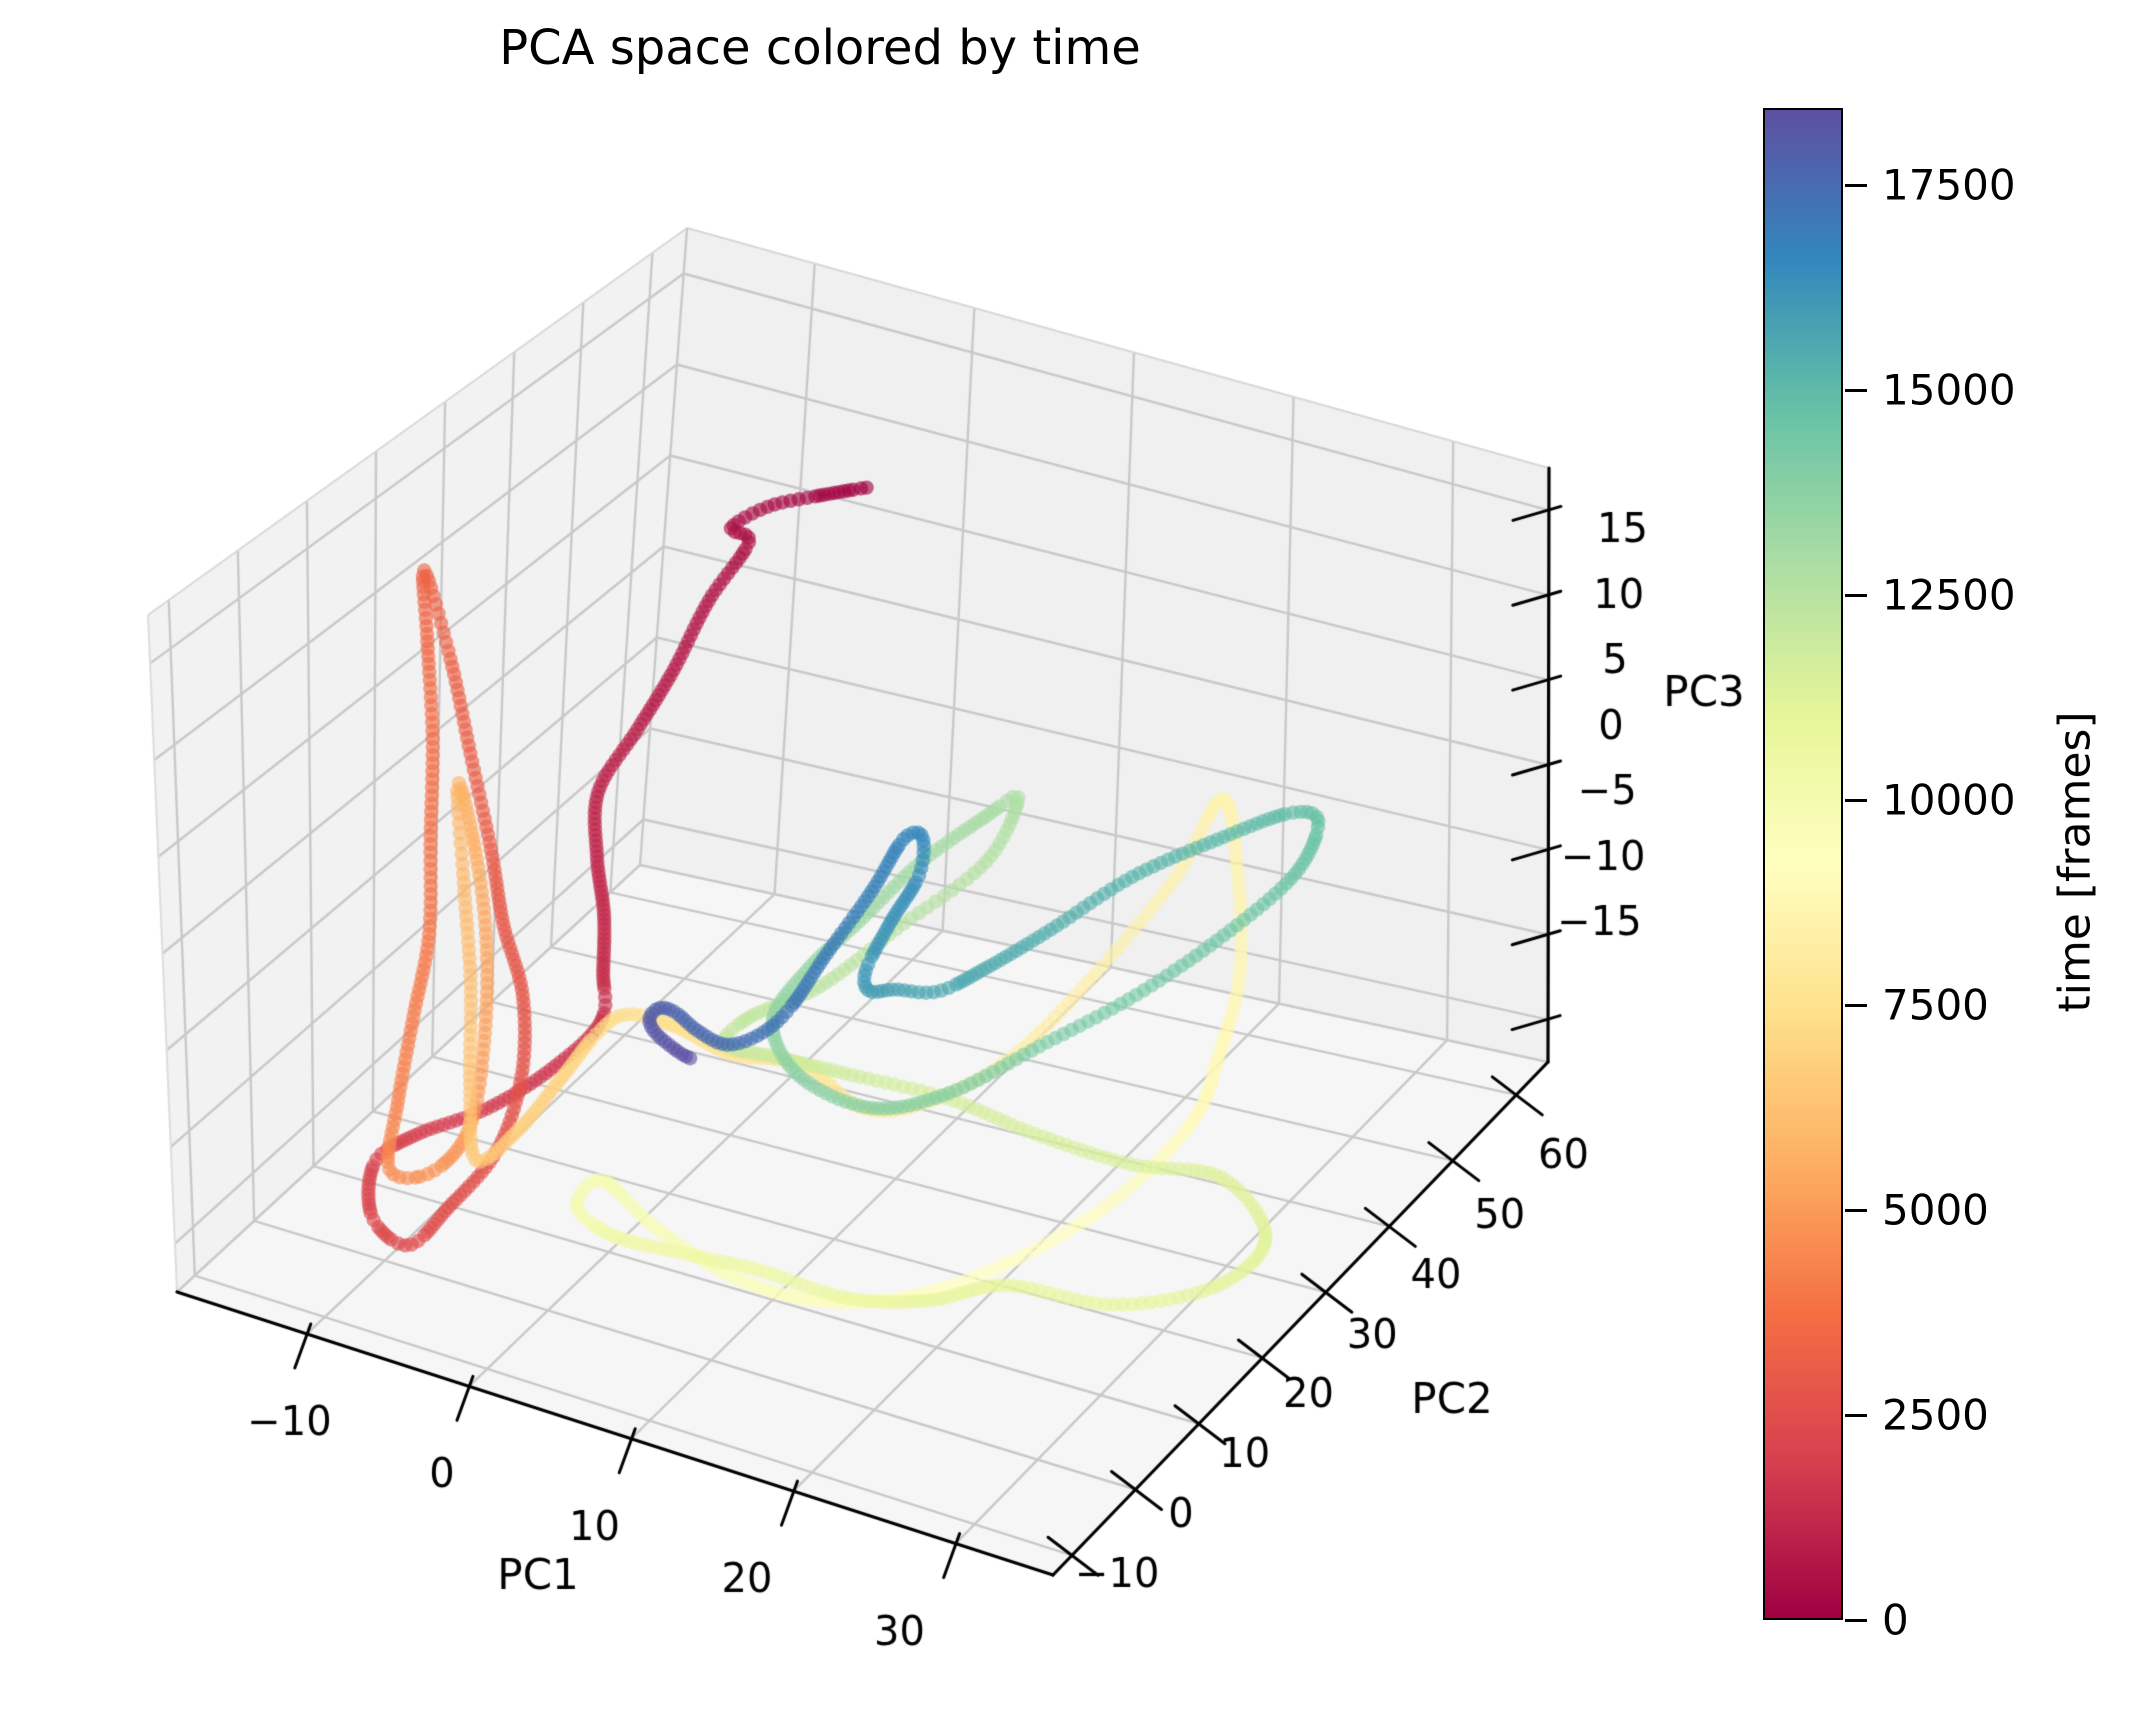 The image size is (2149, 1731). I want to click on colorbar, so click(1803, 864).